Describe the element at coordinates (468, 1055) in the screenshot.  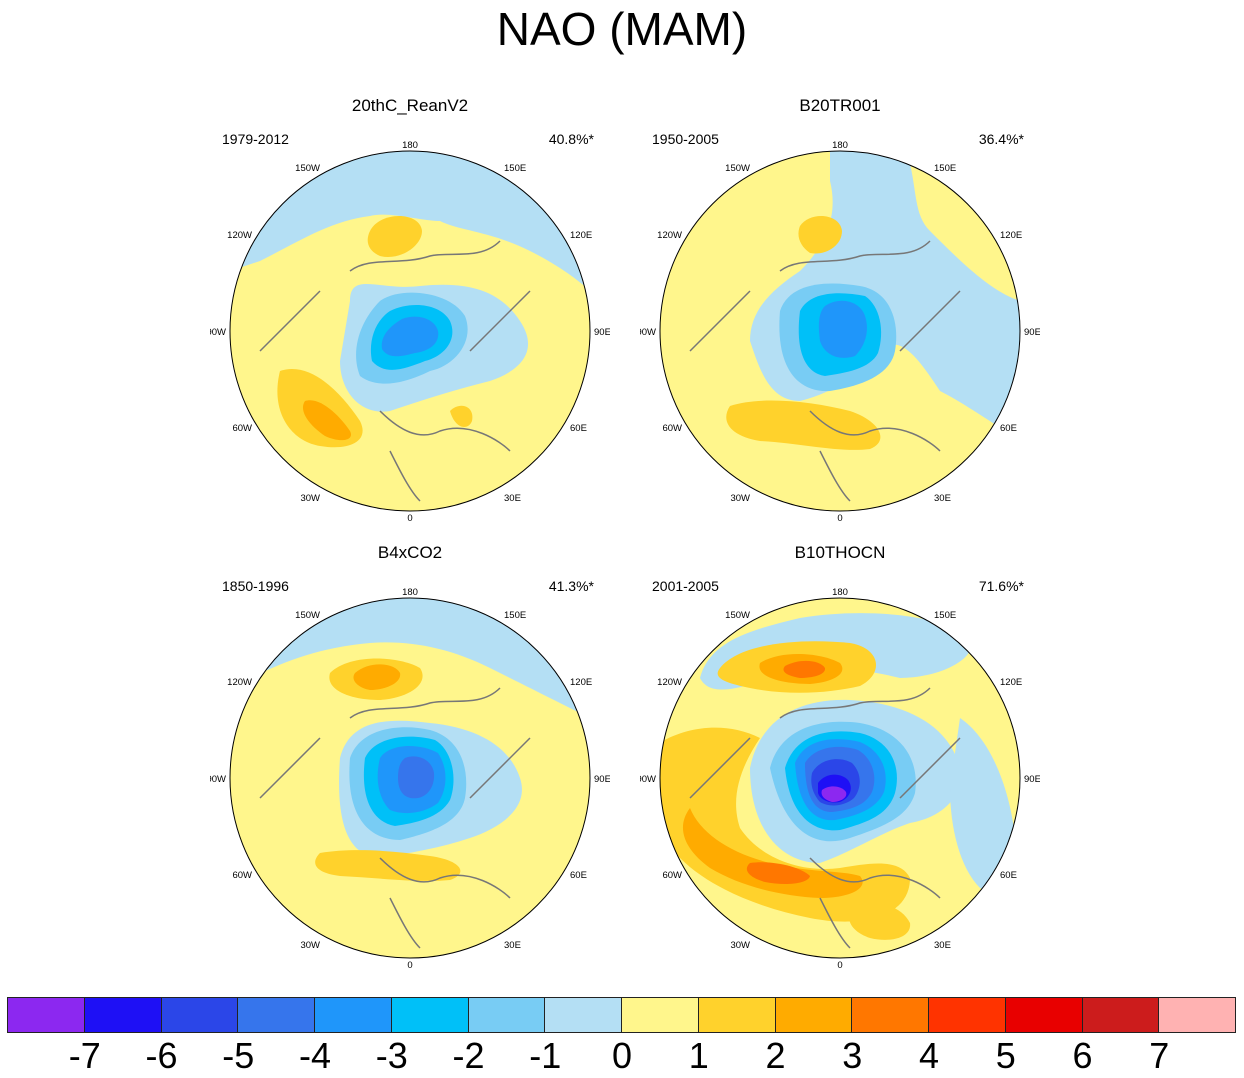
I see `colorbar-label: -2` at that location.